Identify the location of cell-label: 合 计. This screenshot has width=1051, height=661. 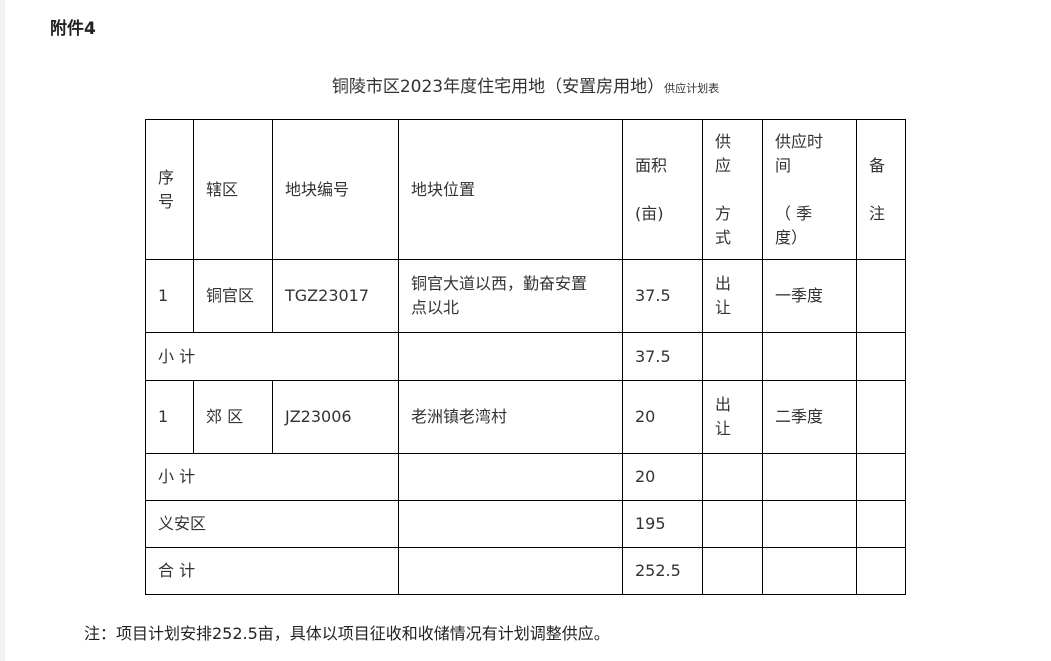
(272, 571).